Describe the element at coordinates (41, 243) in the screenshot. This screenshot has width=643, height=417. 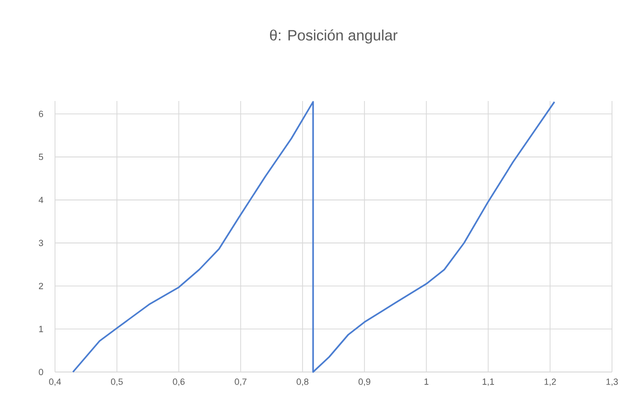
I see `y-tick-label: 3` at that location.